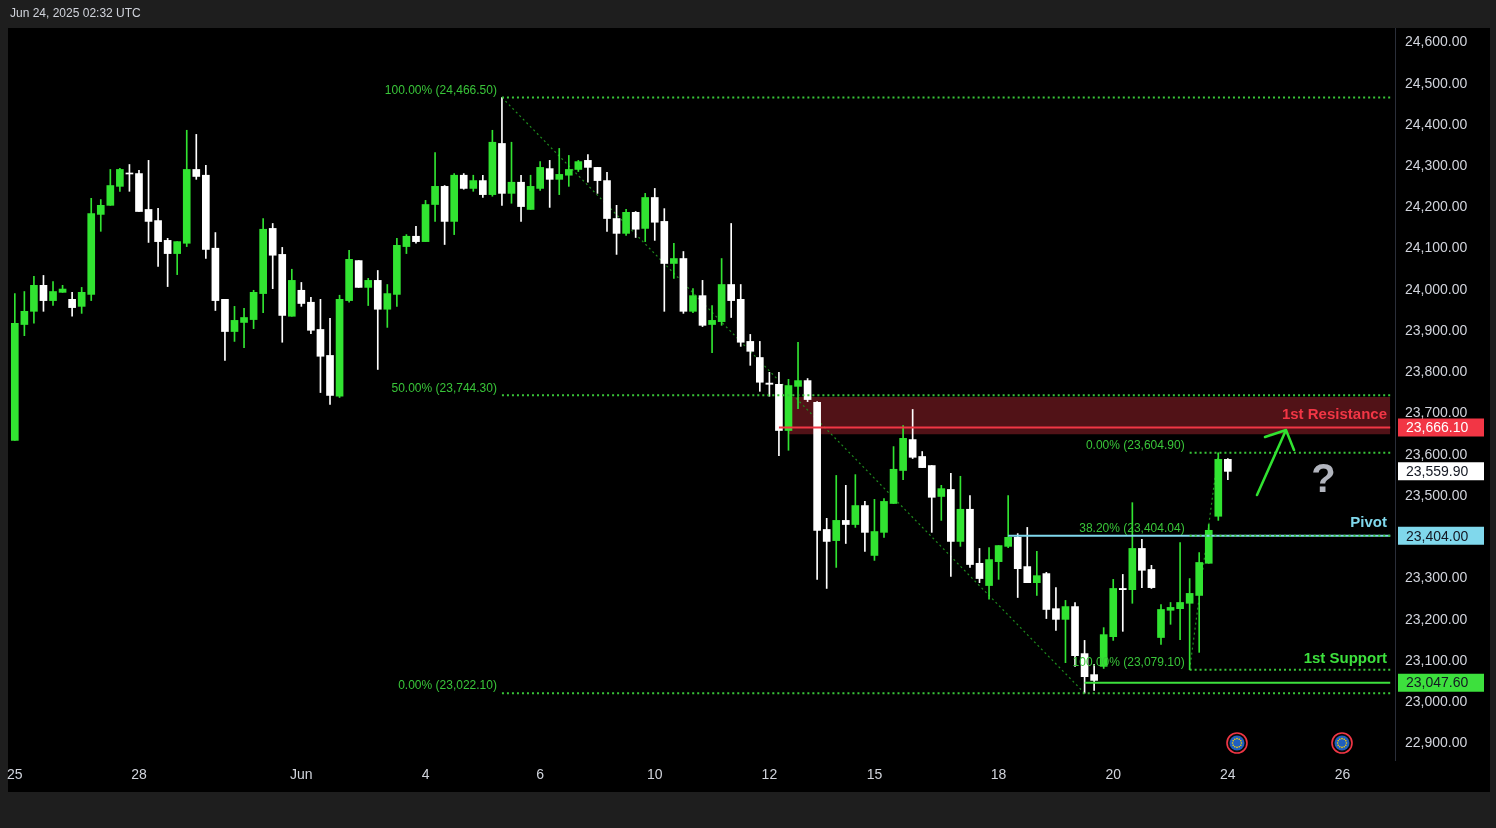  Describe the element at coordinates (1113, 774) in the screenshot. I see `x-tick-label: 20` at that location.